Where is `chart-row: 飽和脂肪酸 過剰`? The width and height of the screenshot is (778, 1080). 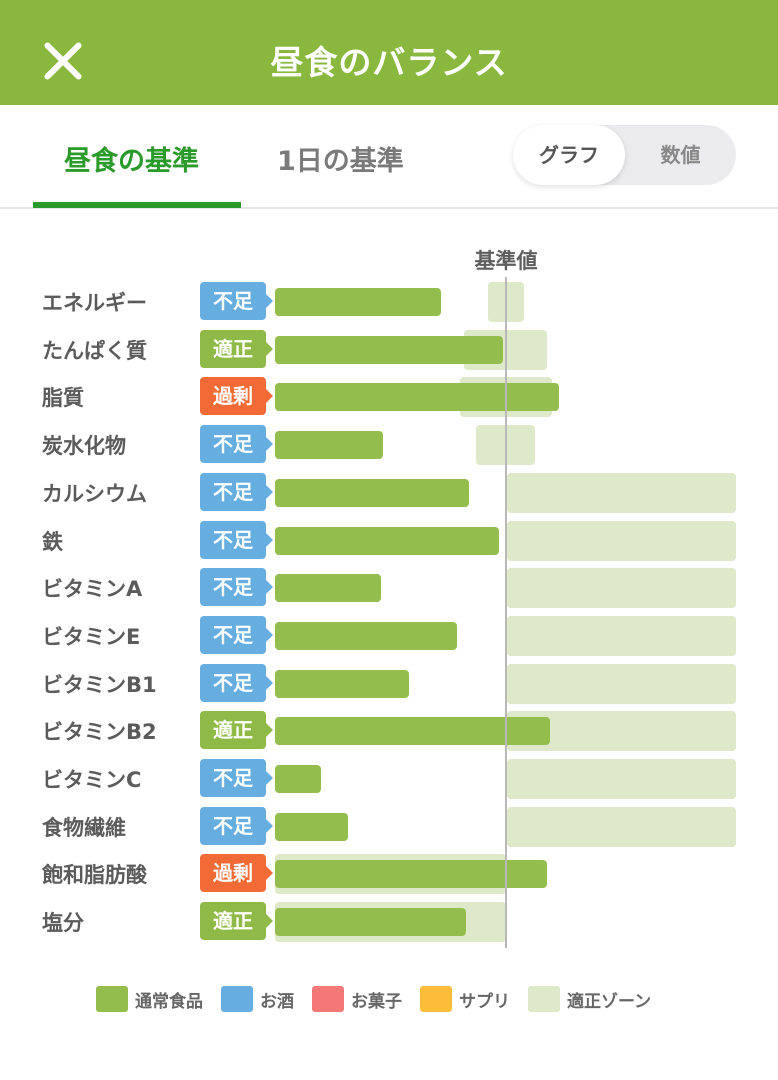 chart-row: 飽和脂肪酸 過剰 is located at coordinates (389, 874).